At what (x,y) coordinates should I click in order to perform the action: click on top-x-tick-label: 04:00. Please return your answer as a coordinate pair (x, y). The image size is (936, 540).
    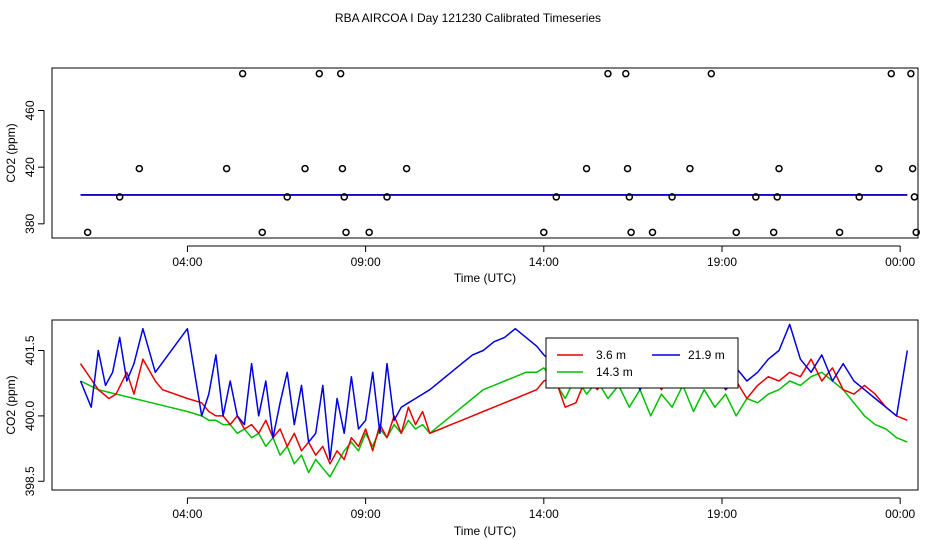
    Looking at the image, I should click on (187, 262).